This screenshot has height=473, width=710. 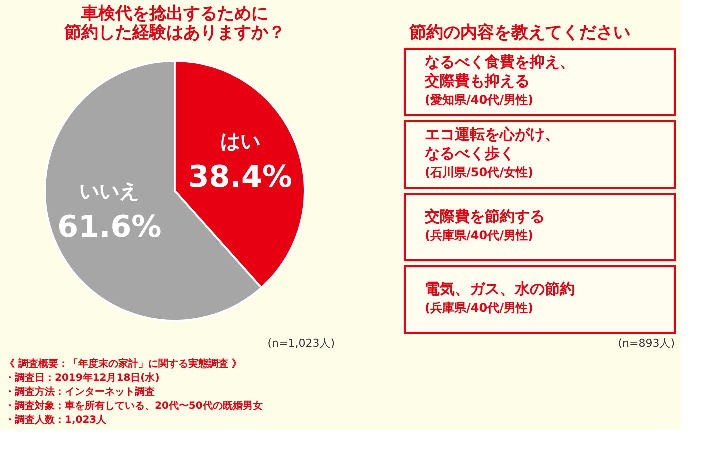 I want to click on data-label: 38.4%, so click(x=240, y=178).